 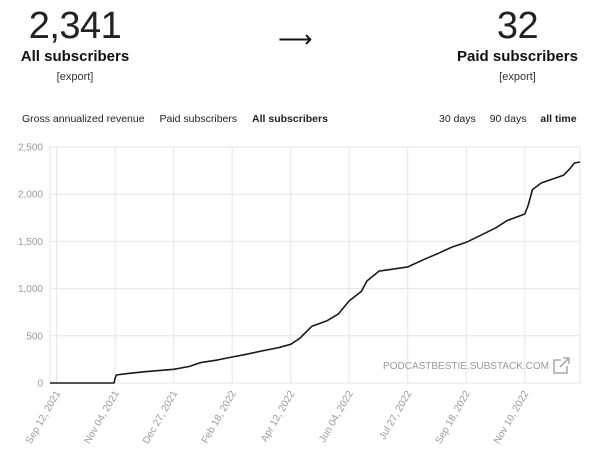 I want to click on y-tick-label: 0, so click(x=40, y=384).